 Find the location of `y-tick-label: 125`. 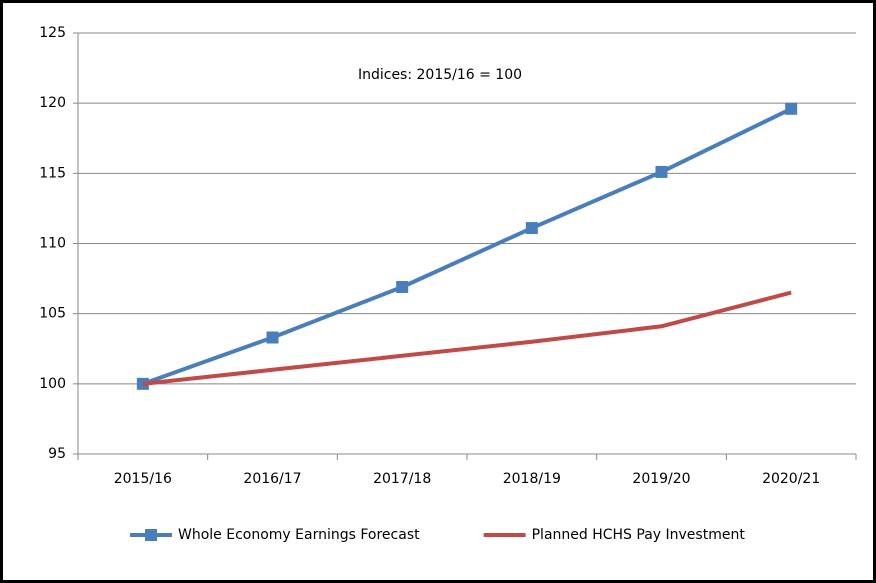

y-tick-label: 125 is located at coordinates (52, 33).